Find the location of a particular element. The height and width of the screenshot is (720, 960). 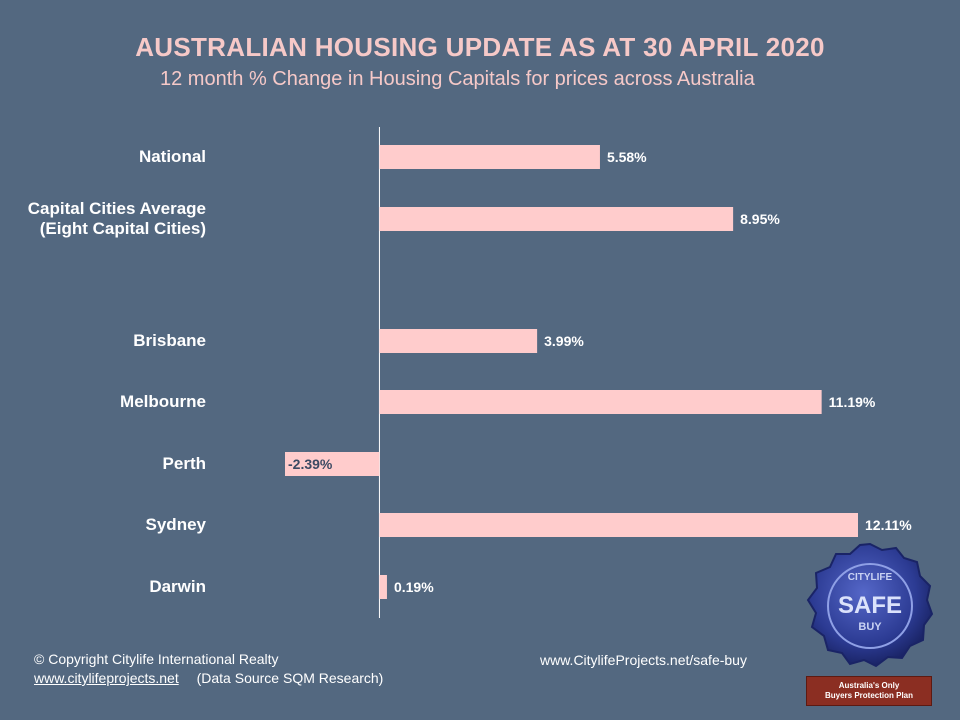

safe-buy-url: www.CitylifeProjects.net/safe-buy is located at coordinates (643, 660).